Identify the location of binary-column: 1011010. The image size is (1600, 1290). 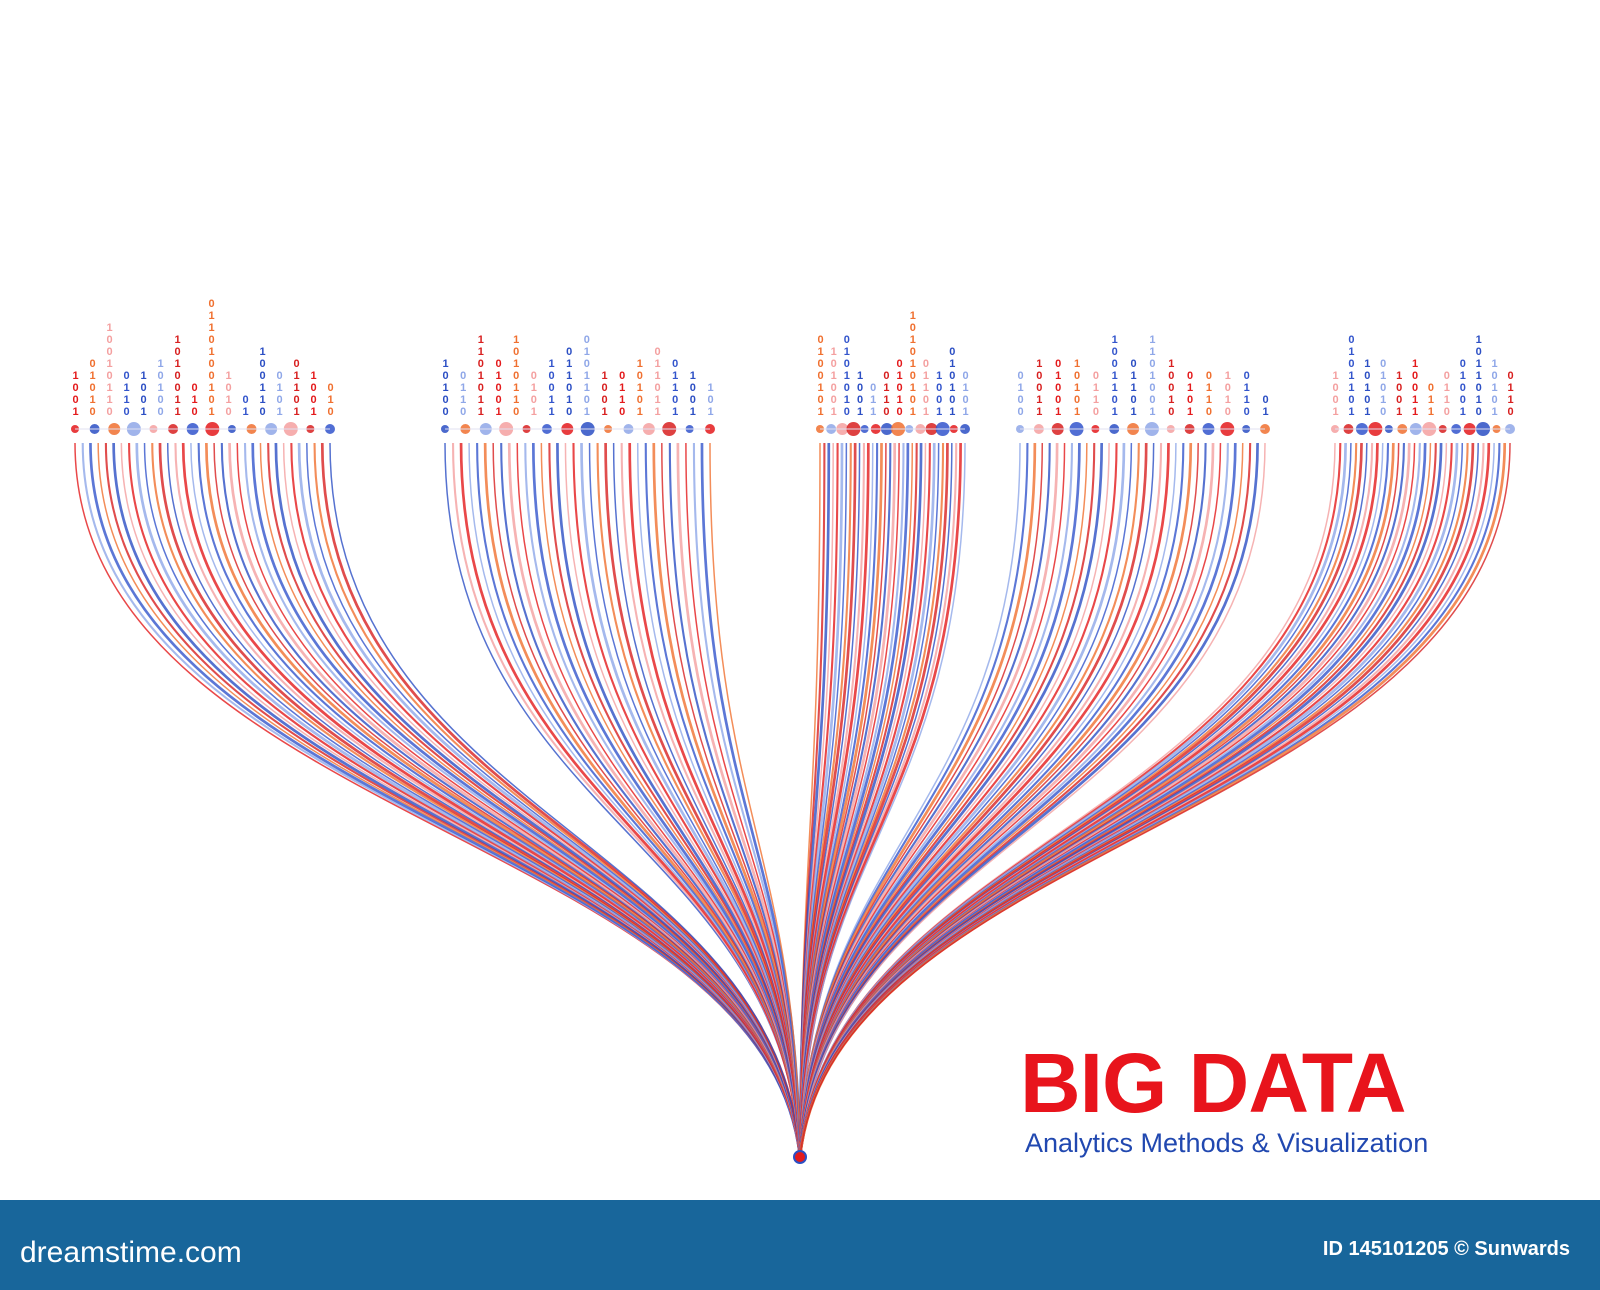
(1478, 376).